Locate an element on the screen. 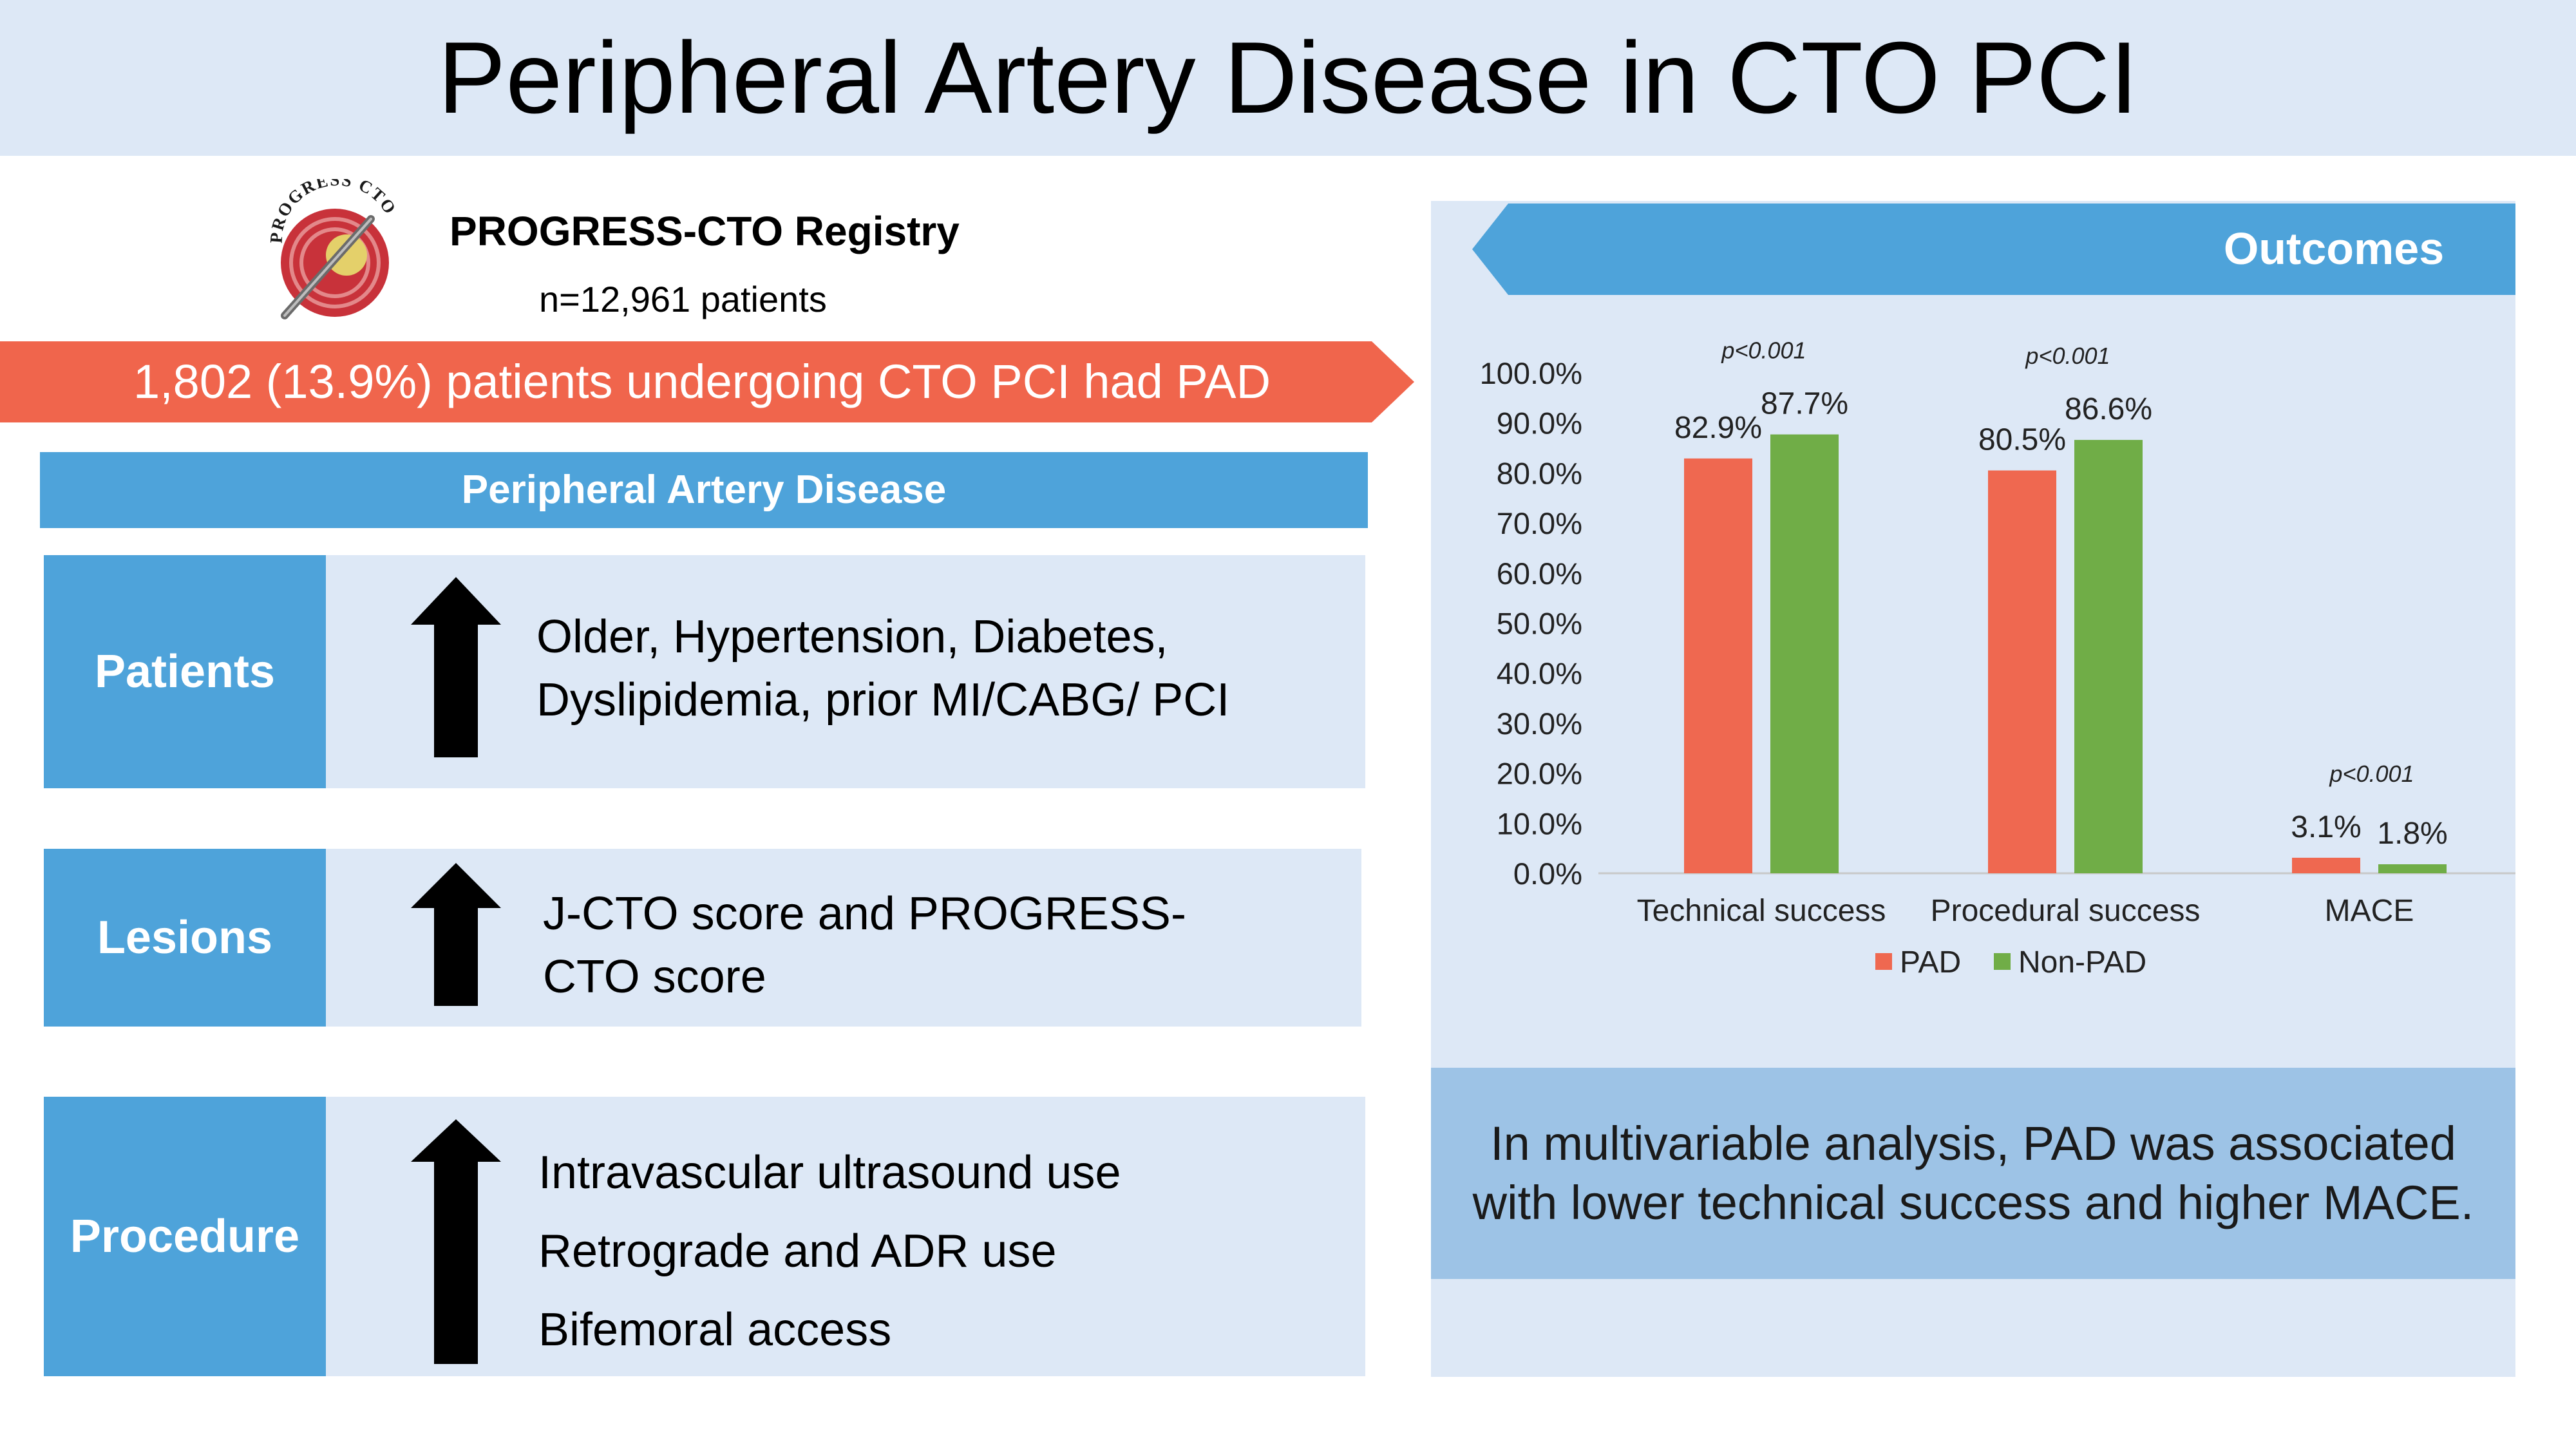 This screenshot has width=2576, height=1449. legend-label: Non-PAD is located at coordinates (2082, 963).